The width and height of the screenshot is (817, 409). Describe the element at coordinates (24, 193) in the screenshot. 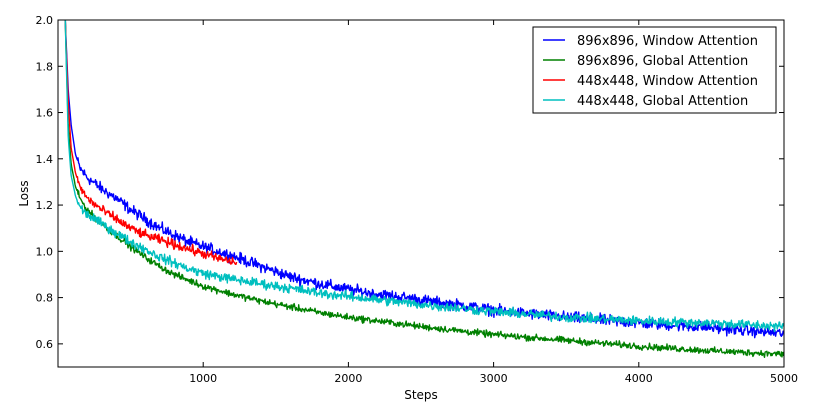

I see `y-axis-label: Loss` at that location.